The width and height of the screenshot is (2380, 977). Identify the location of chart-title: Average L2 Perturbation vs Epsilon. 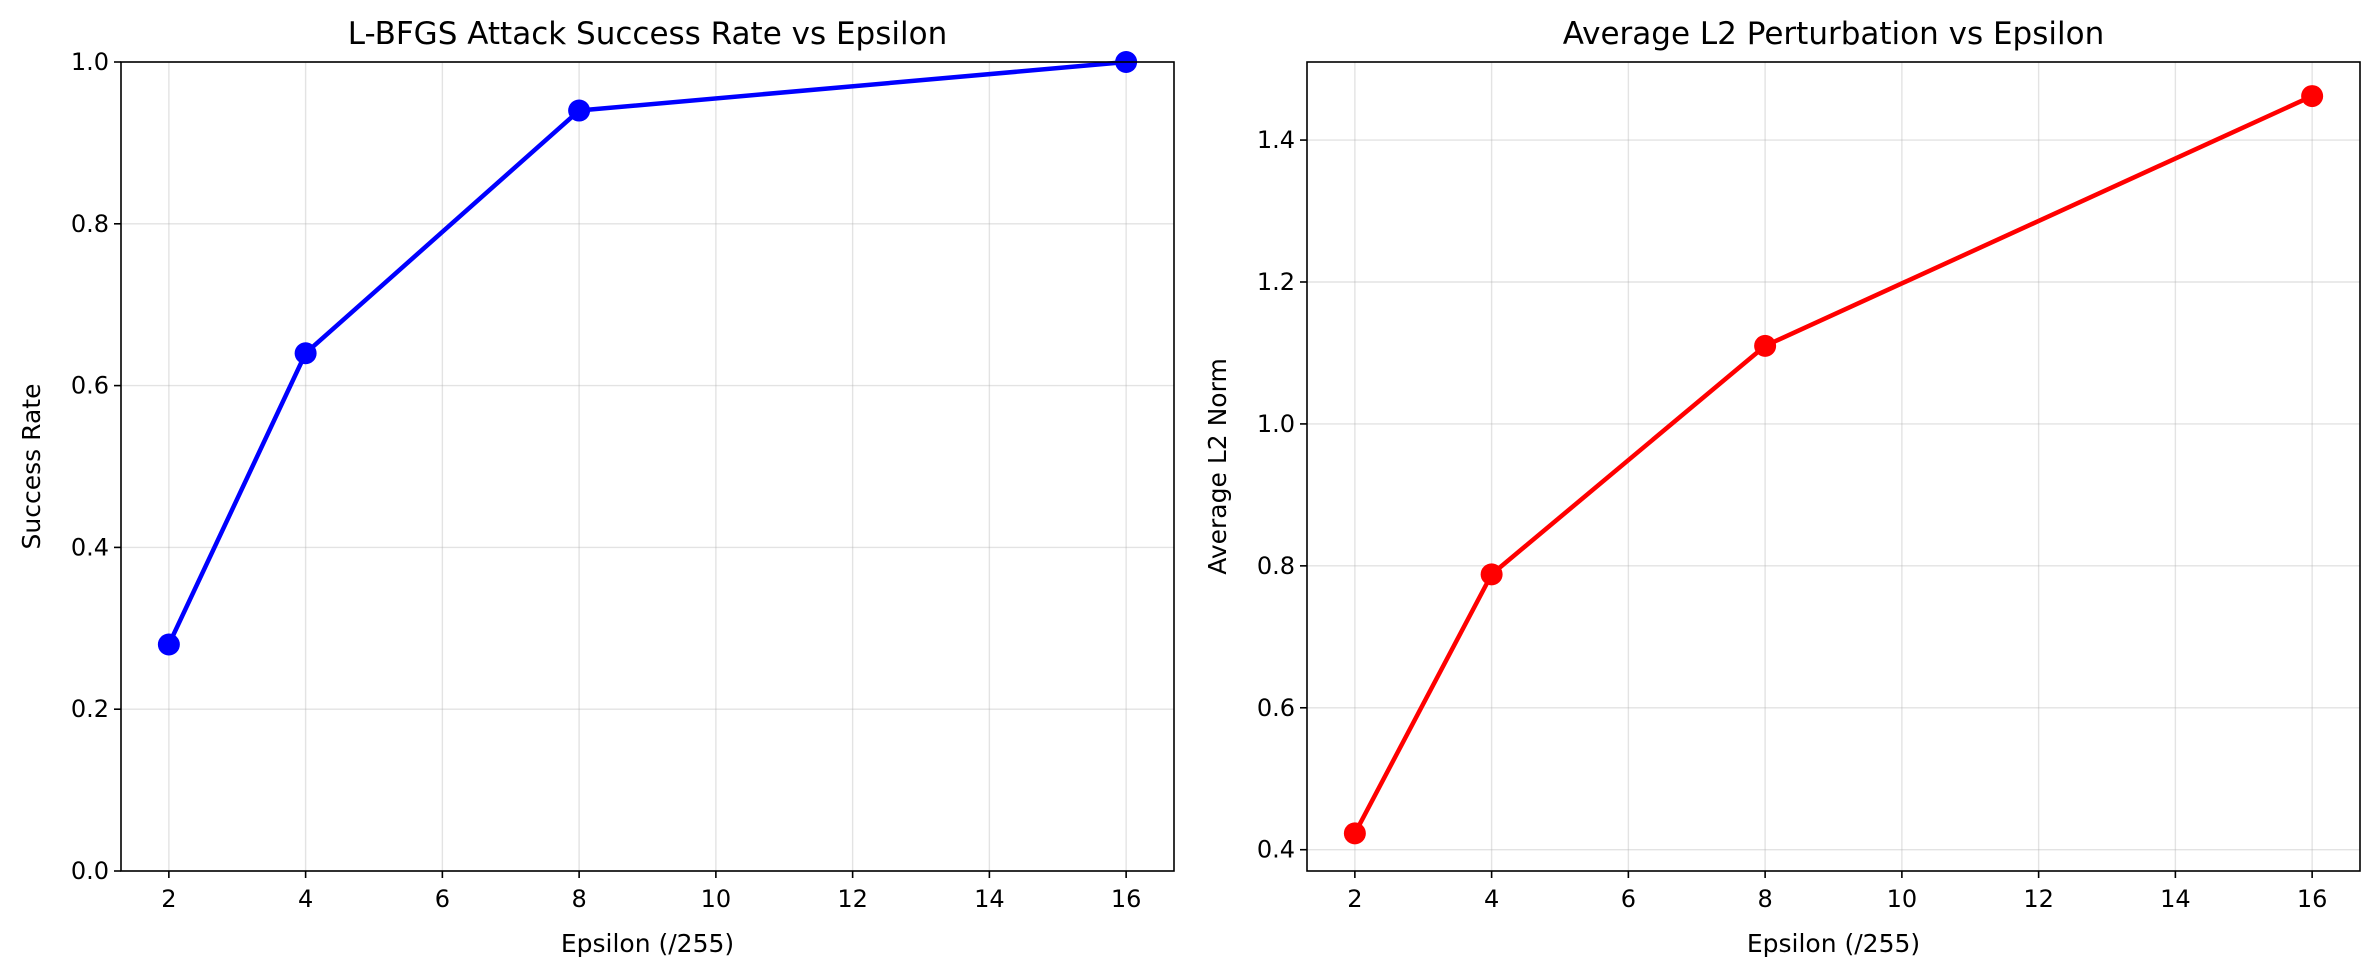
(1833, 34).